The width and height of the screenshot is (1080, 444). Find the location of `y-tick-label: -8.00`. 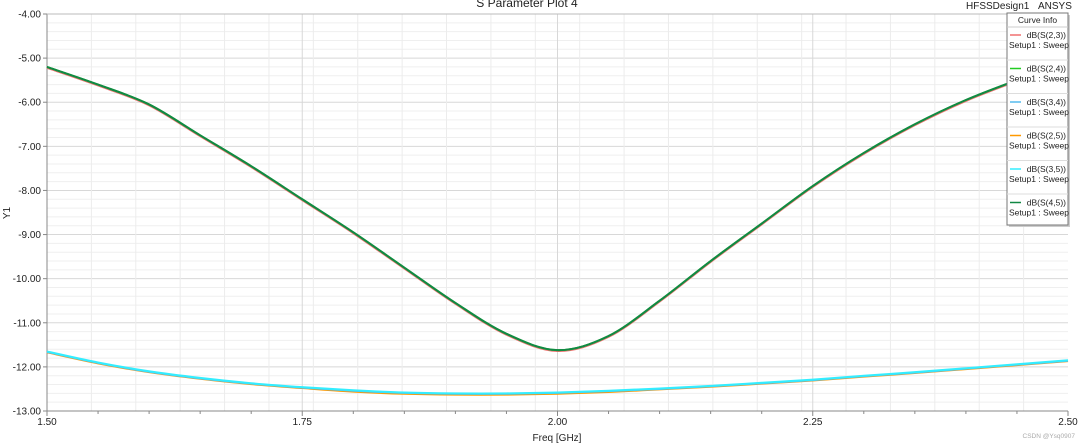

y-tick-label: -8.00 is located at coordinates (29, 191).